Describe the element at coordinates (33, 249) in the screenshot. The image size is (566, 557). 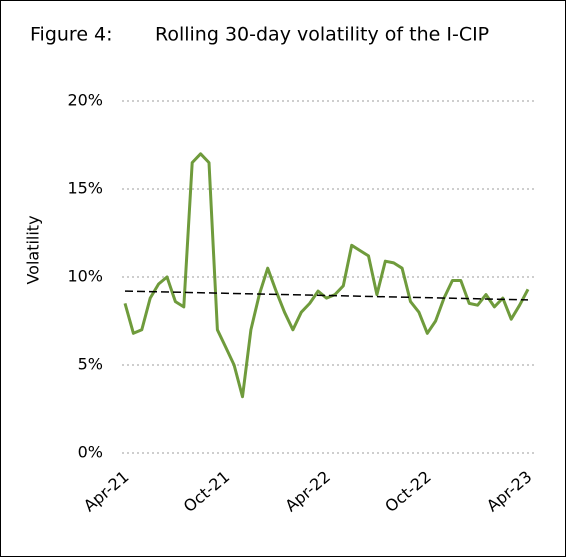
I see `y-axis-label: Volatility` at that location.